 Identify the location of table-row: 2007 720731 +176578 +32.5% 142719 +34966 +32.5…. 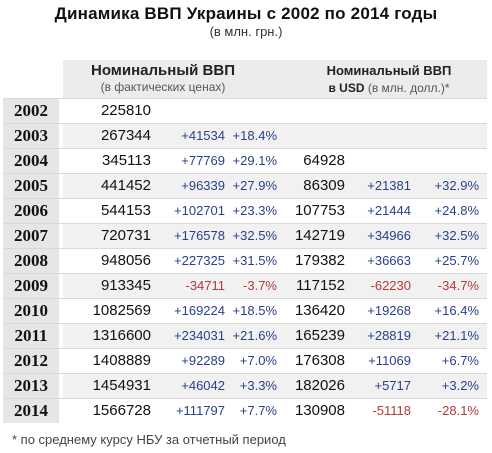
(245, 235).